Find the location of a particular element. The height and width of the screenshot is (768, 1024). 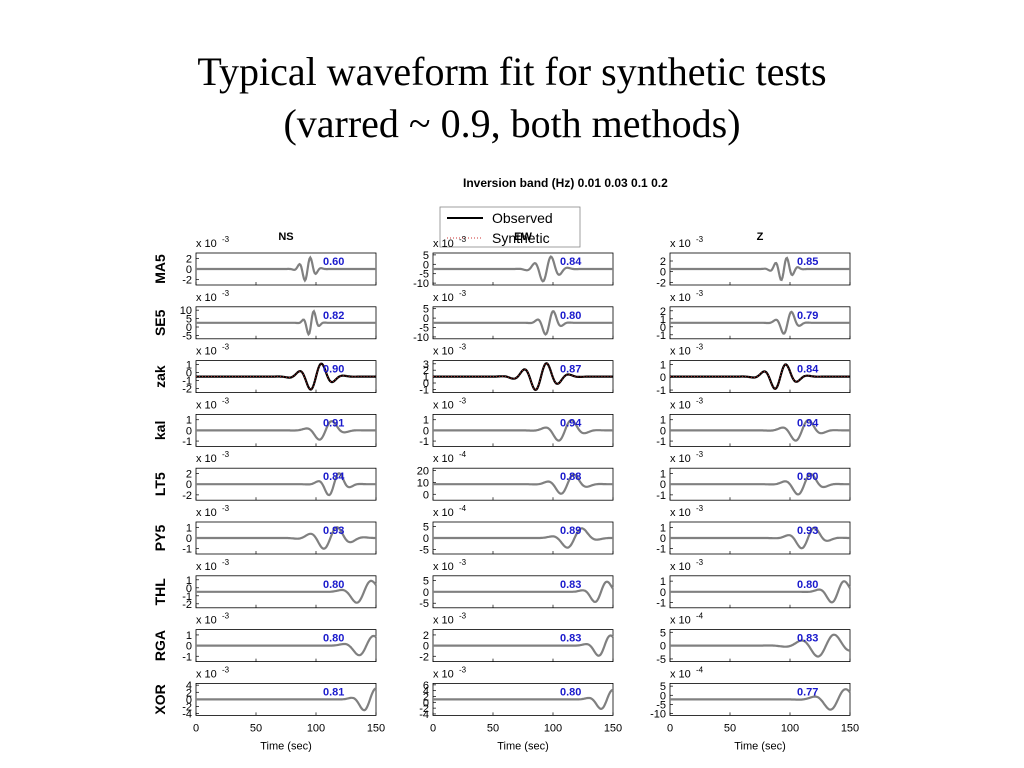

panel-py5-z: x 10 -3 10-1 0.93 is located at coordinates (753, 530).